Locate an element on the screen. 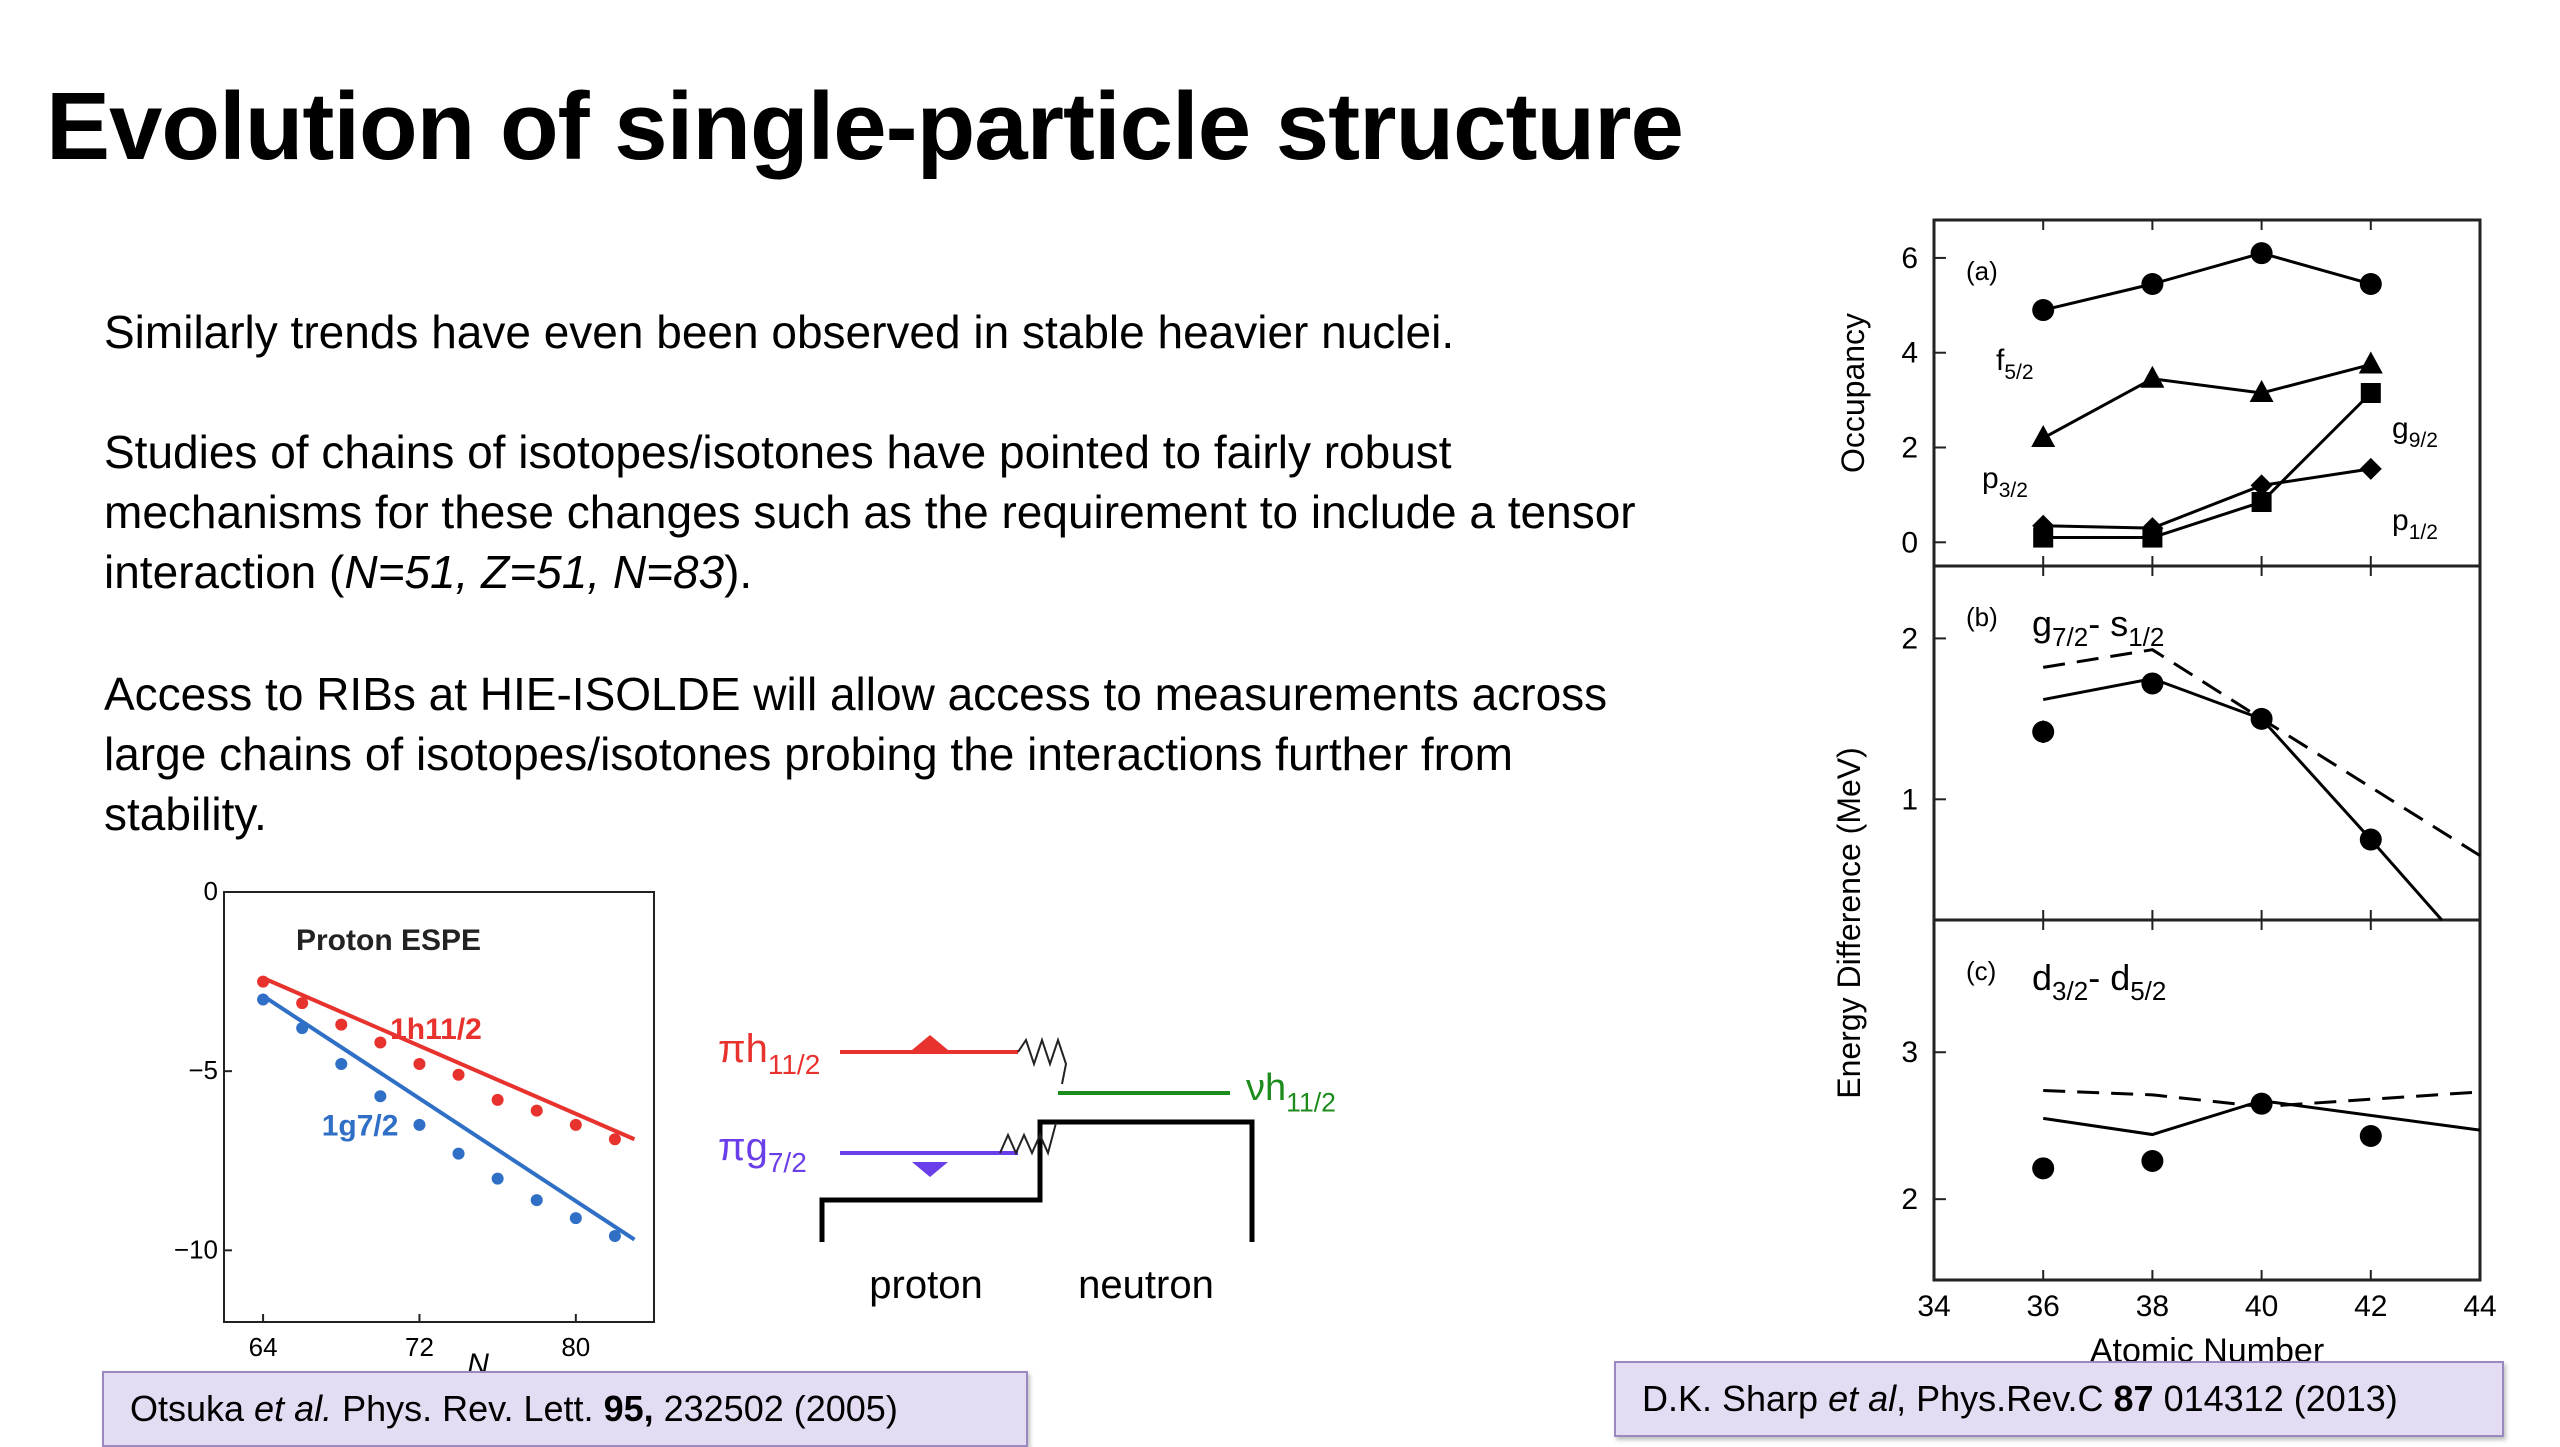  ref-sharp-rest: 014312 (2013) is located at coordinates (2275, 1398).